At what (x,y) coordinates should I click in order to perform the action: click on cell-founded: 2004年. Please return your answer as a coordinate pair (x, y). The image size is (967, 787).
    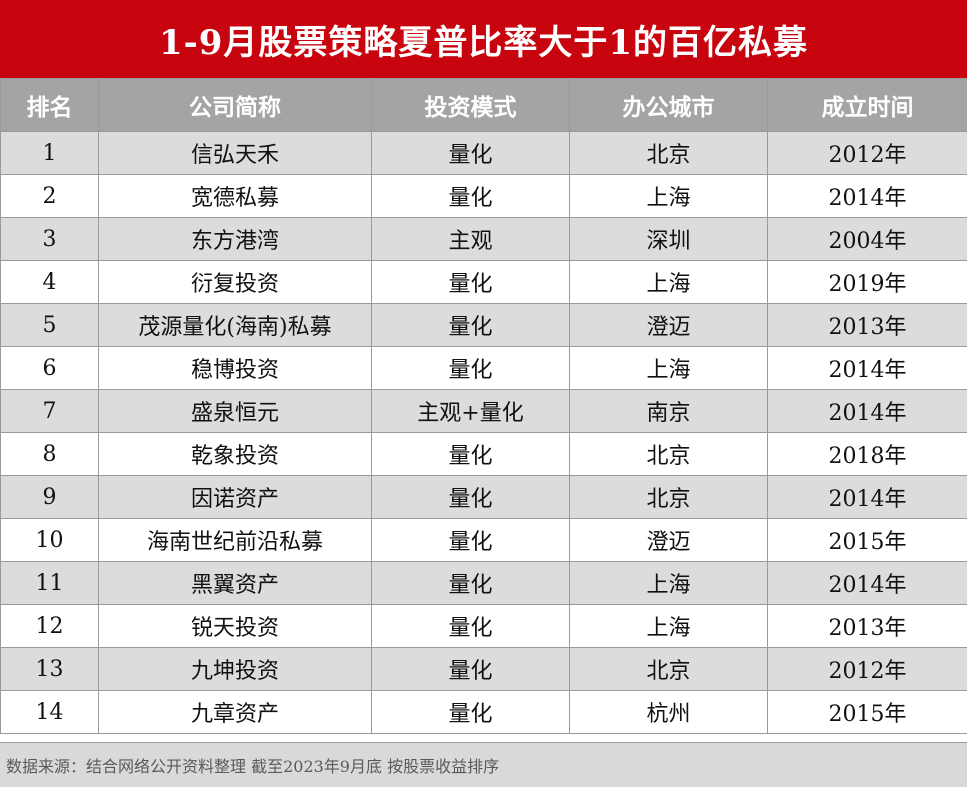
    Looking at the image, I should click on (867, 239).